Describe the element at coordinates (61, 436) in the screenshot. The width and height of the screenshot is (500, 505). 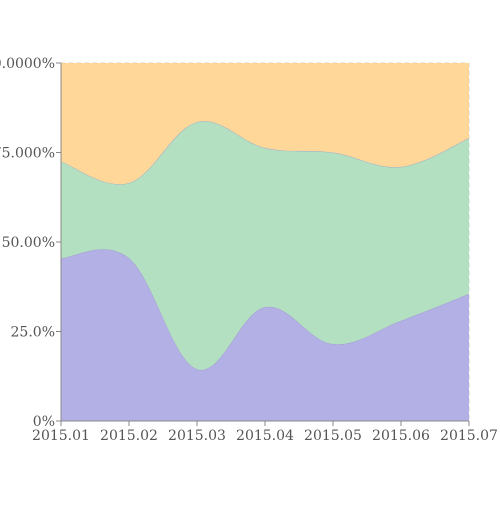
I see `x-tick-label: 2015.01` at that location.